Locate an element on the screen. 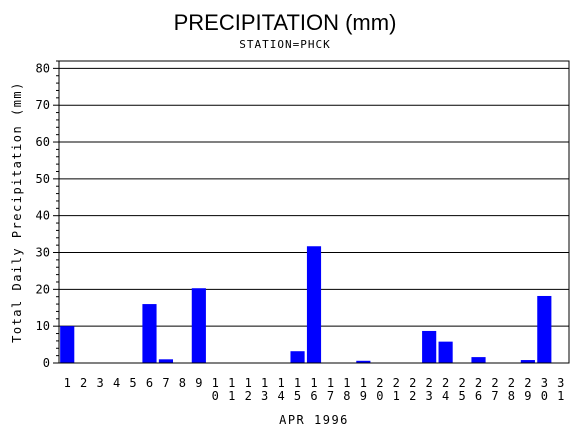 The image size is (570, 430). x-tick-label: 3 is located at coordinates (100, 383).